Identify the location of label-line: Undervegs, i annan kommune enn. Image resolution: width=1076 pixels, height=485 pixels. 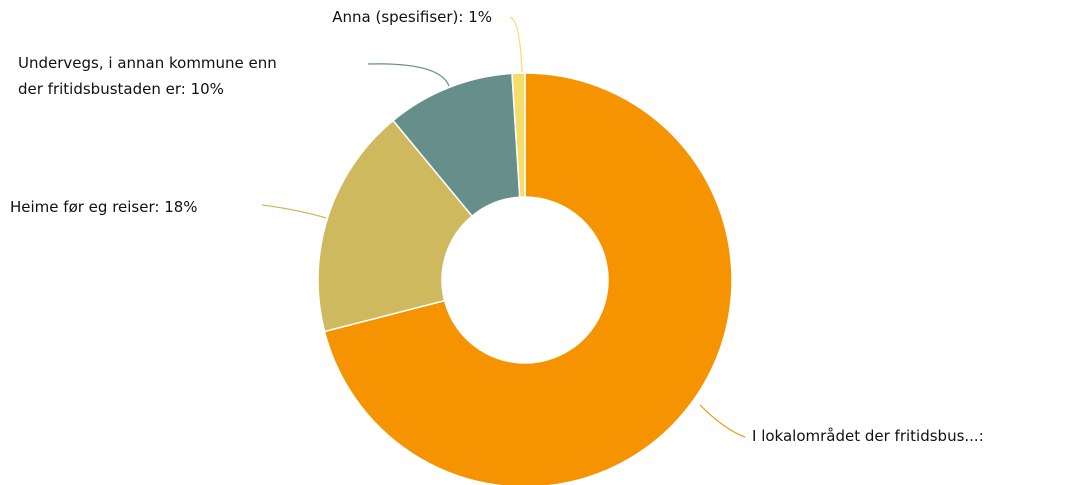
(147, 63).